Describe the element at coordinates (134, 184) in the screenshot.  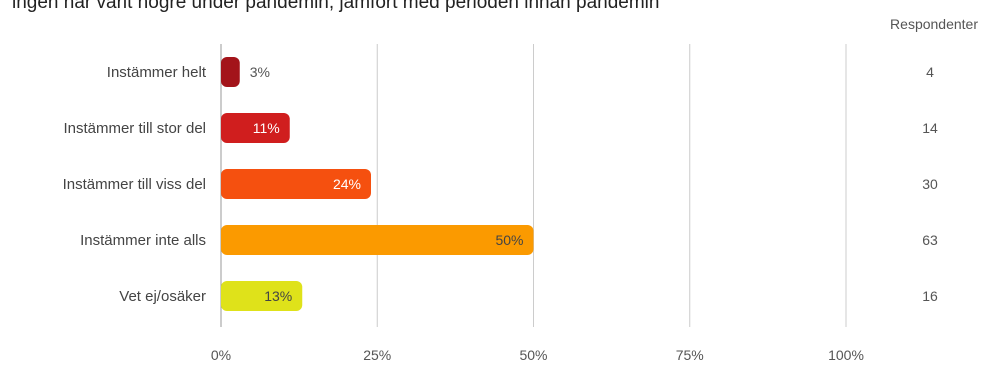
I see `category-label: Instämmer till viss del` at that location.